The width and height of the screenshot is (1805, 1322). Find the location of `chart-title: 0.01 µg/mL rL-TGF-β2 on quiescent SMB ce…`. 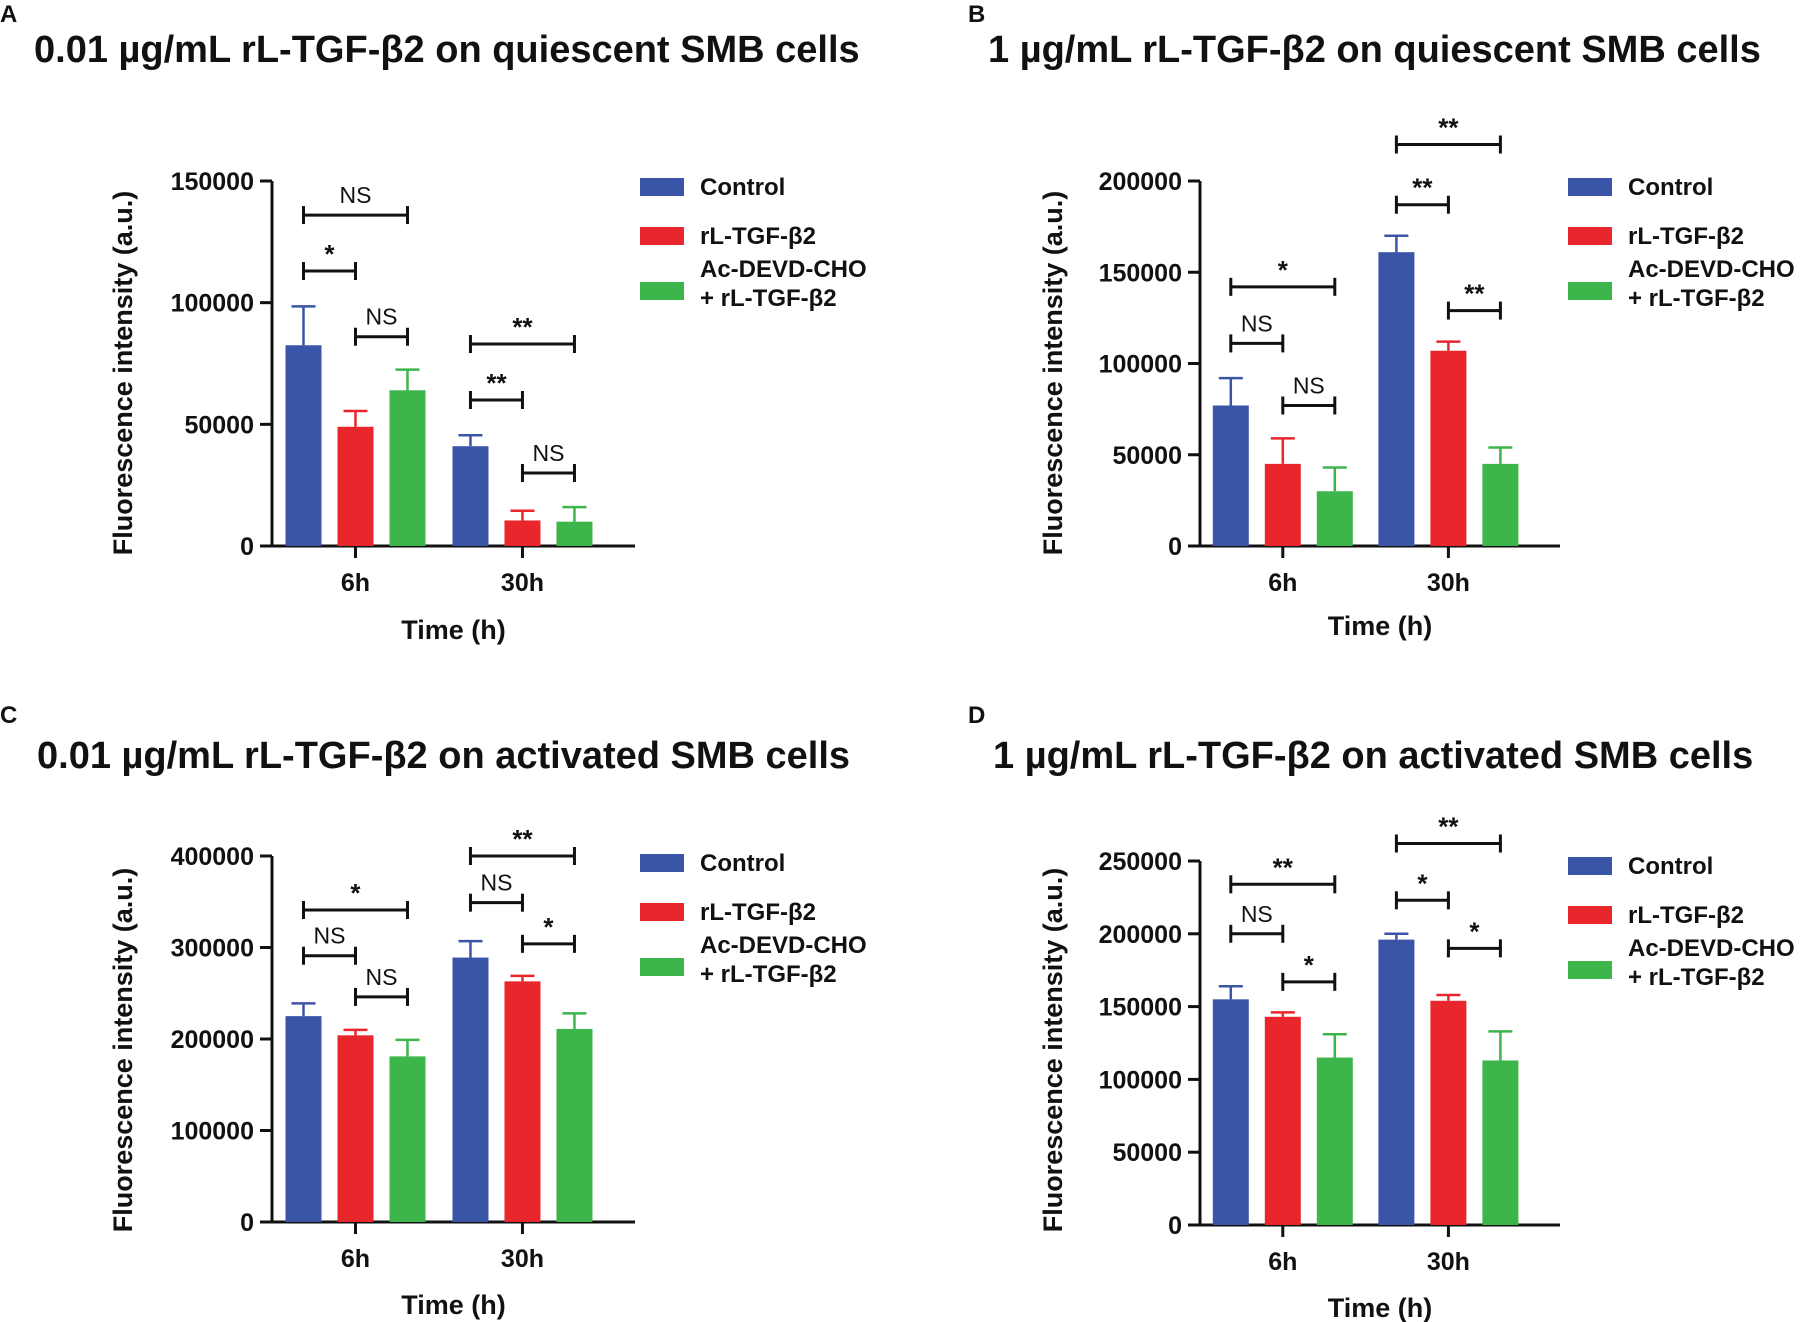

chart-title: 0.01 µg/mL rL-TGF-β2 on quiescent SMB ce… is located at coordinates (447, 50).